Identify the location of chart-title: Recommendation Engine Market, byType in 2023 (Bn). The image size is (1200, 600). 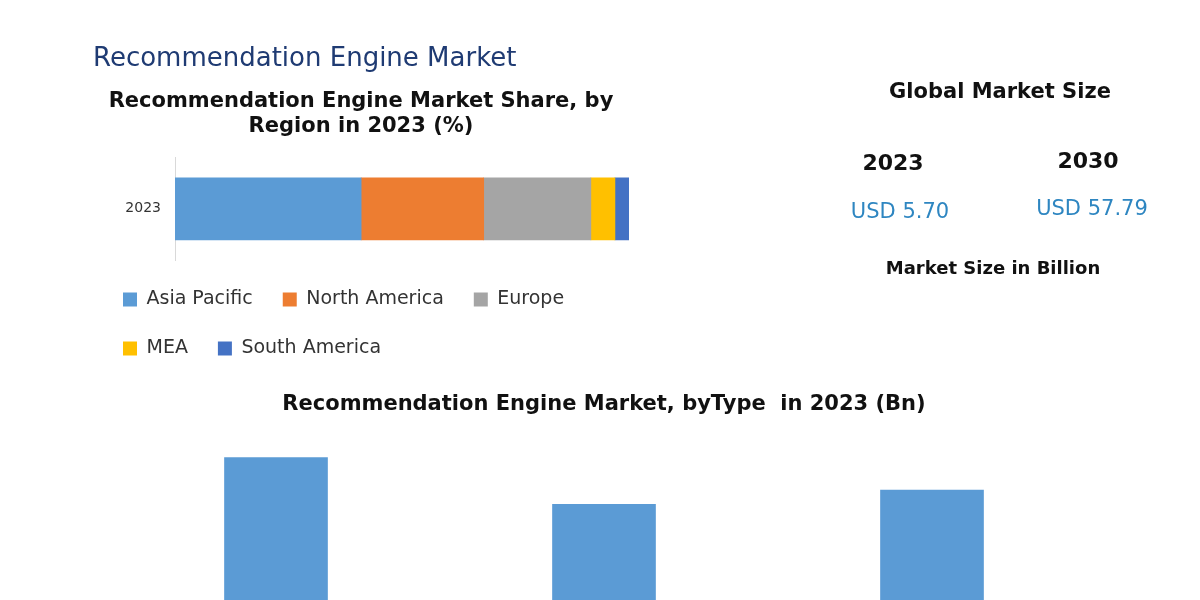
(604, 403).